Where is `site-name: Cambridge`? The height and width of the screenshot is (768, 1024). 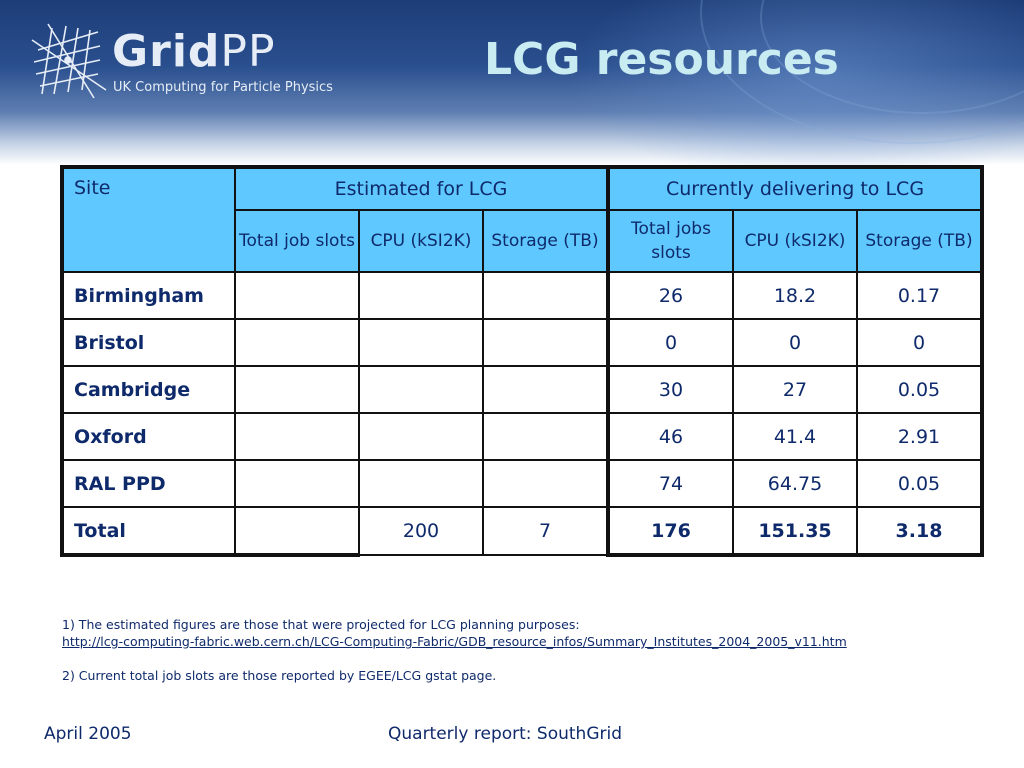
site-name: Cambridge is located at coordinates (148, 389).